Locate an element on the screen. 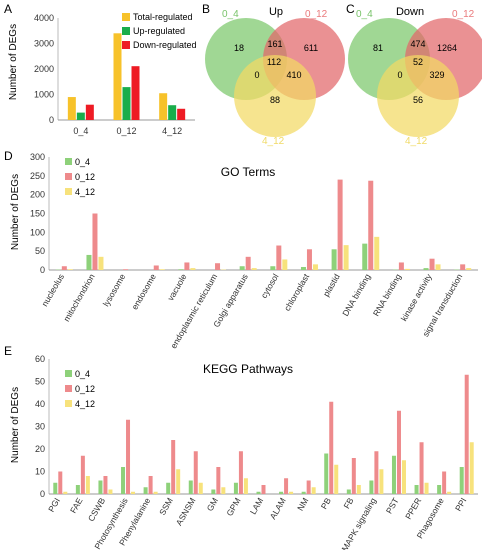 Image resolution: width=482 pixels, height=550 pixels. bar-a-4-12-down-regulated is located at coordinates (181, 114).